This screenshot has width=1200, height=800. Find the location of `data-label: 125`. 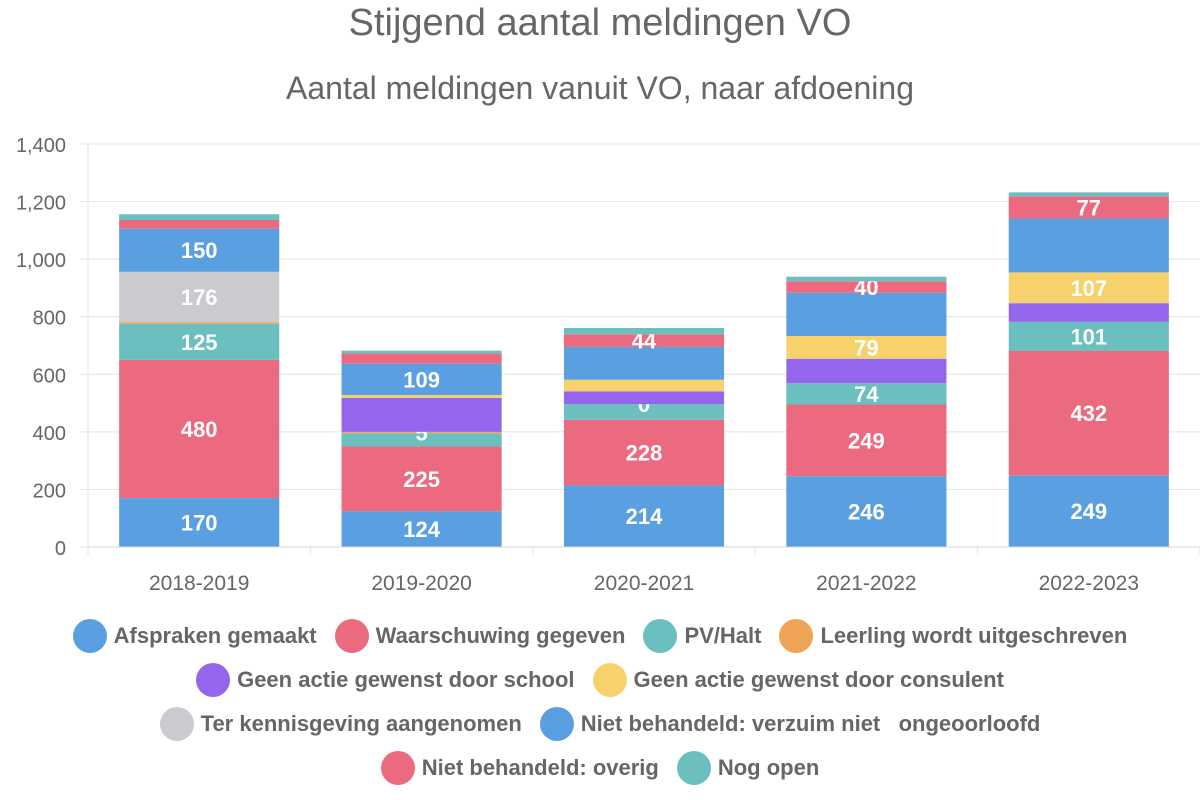

data-label: 125 is located at coordinates (199, 342).